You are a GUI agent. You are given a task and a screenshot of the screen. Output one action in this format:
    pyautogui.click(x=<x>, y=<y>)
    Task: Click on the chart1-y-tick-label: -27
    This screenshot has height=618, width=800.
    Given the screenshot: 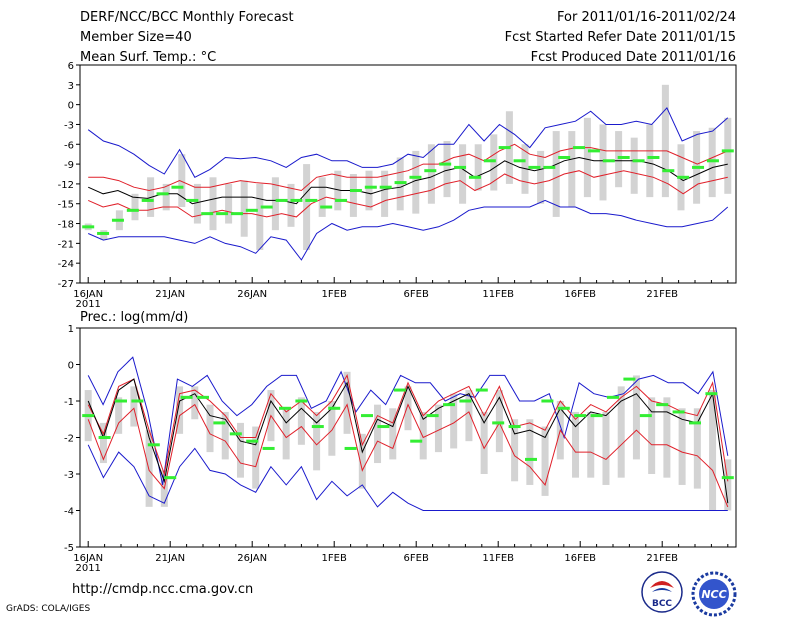 What is the action you would take?
    pyautogui.click(x=66, y=284)
    